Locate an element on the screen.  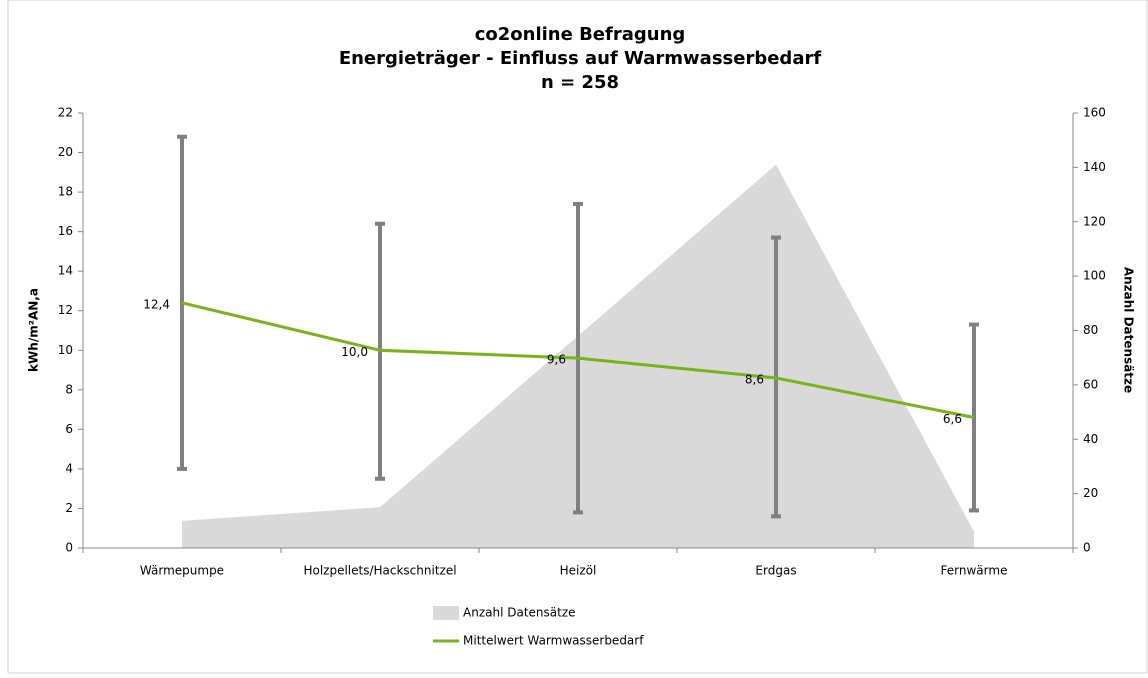
data-label: 8,6 is located at coordinates (754, 379).